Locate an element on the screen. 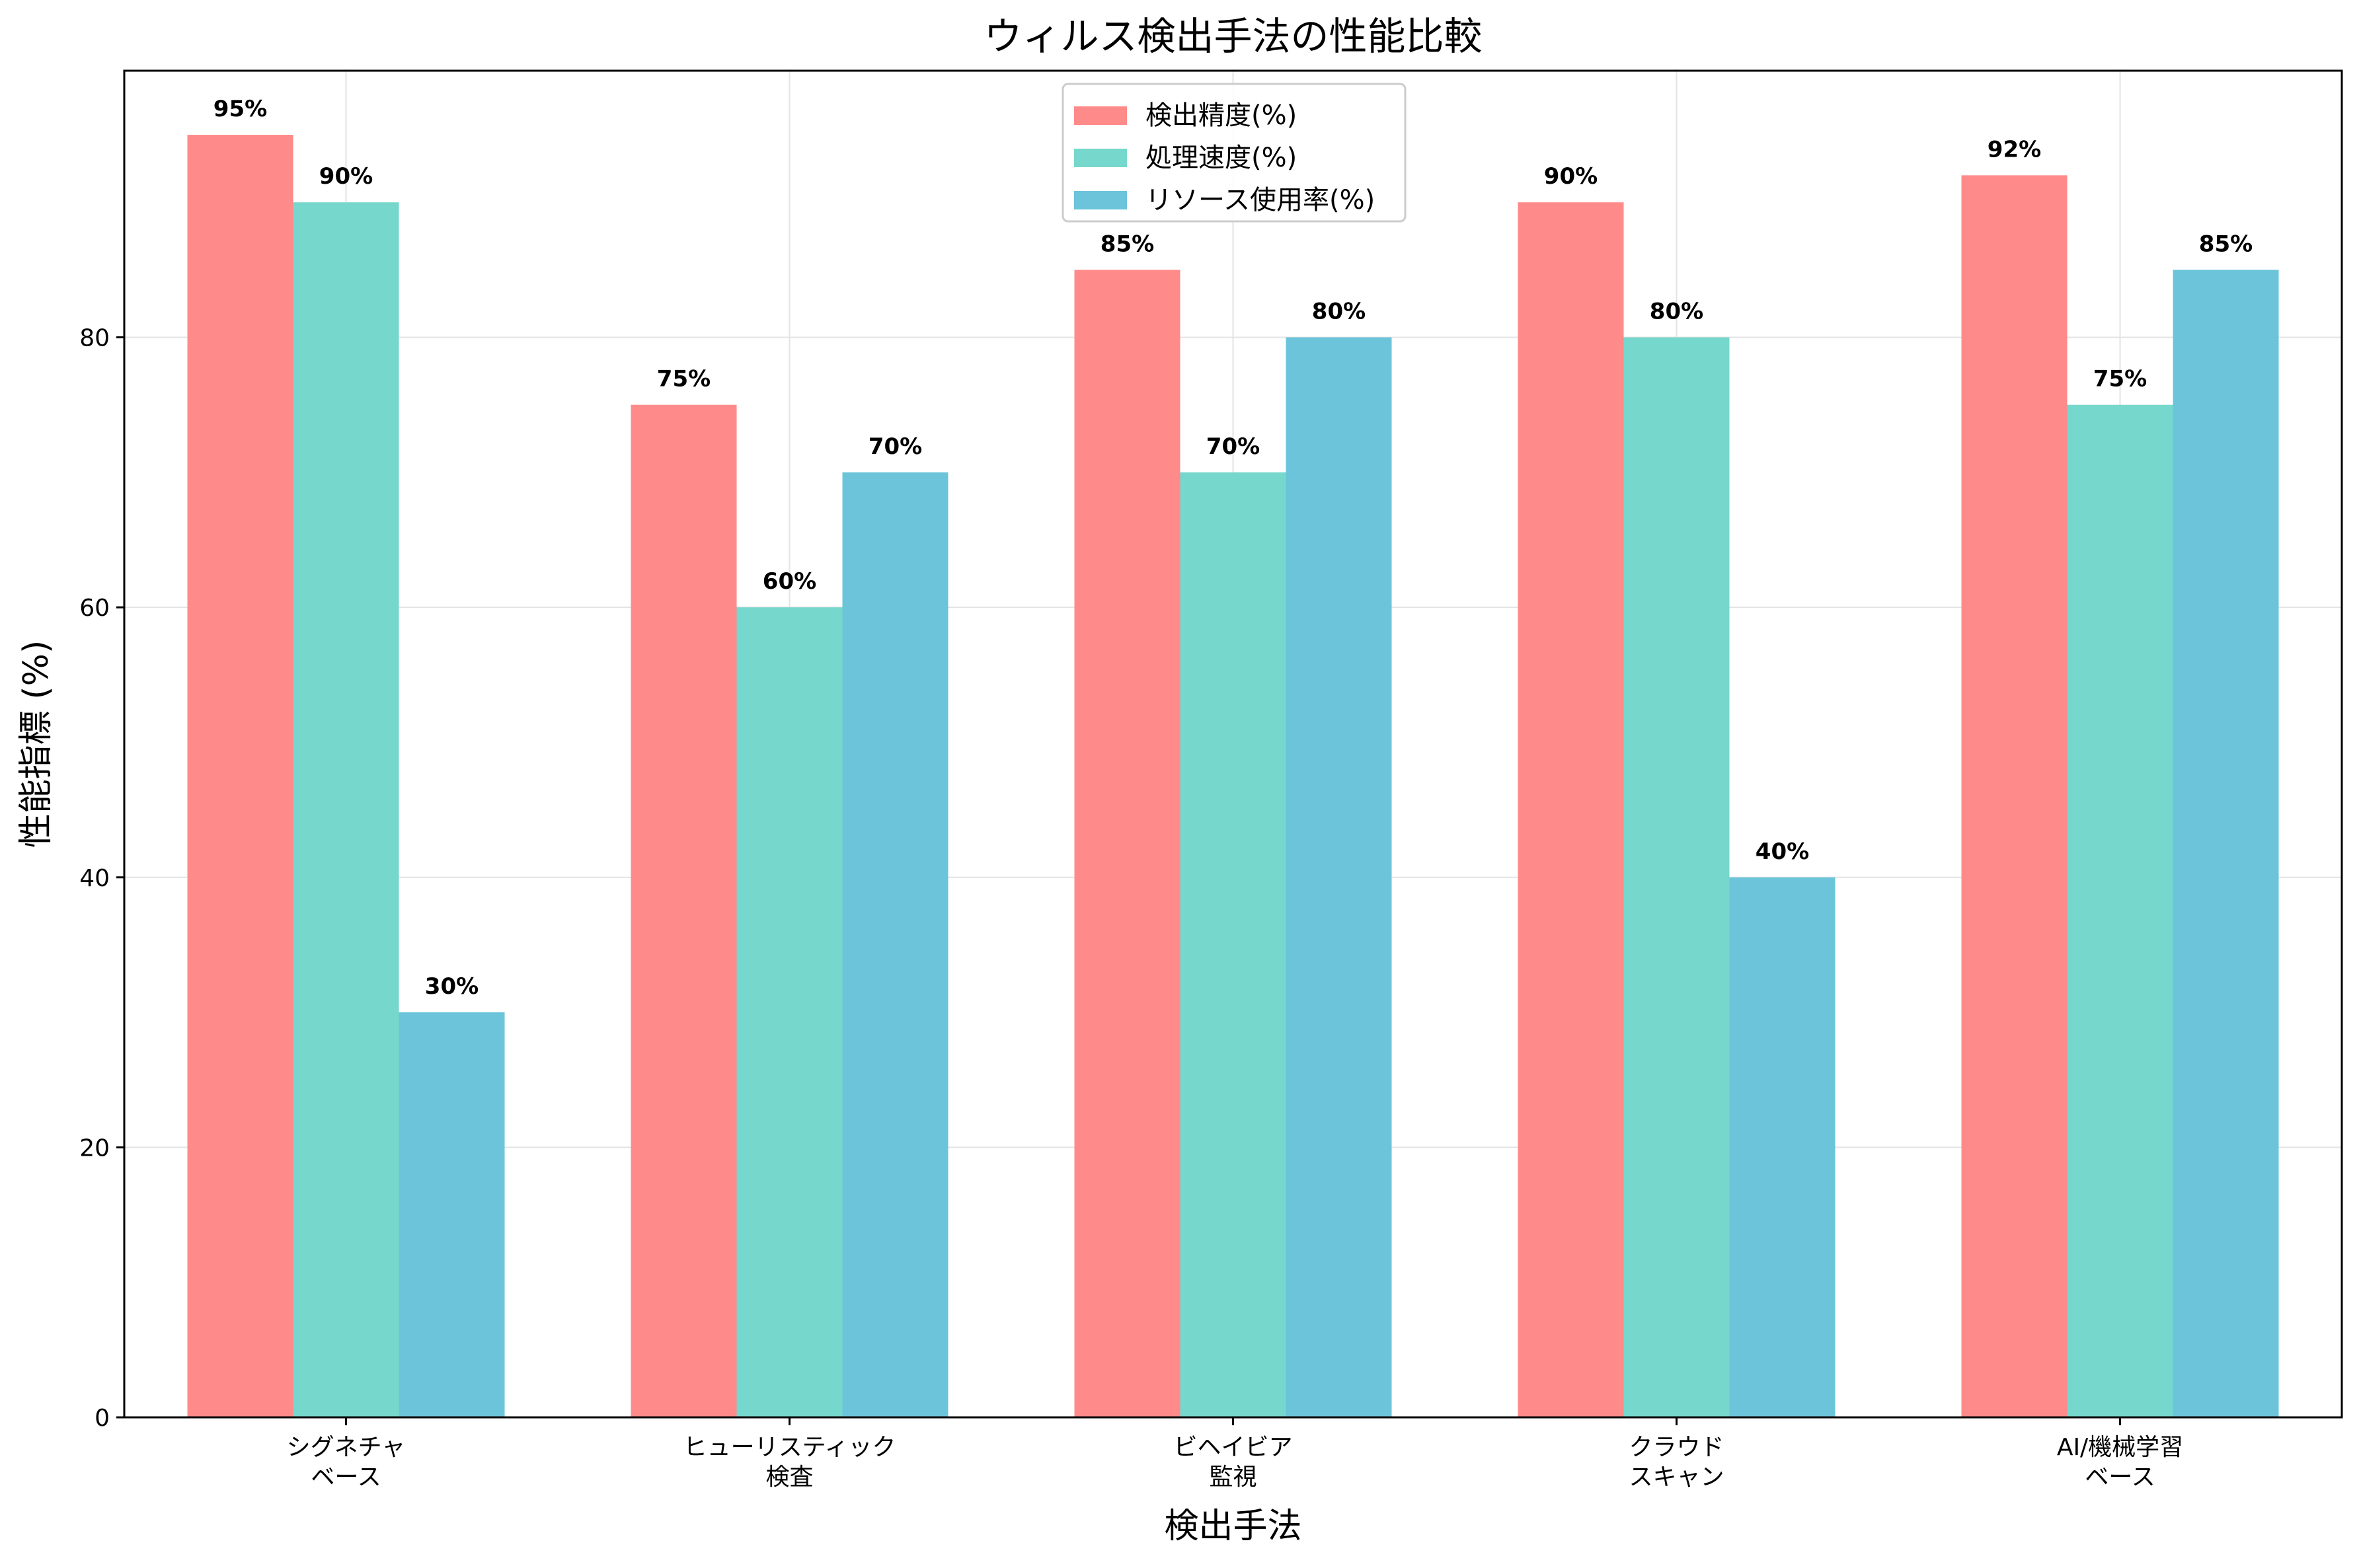 The height and width of the screenshot is (1568, 2359). y-tick-label: 0 is located at coordinates (102, 1419).